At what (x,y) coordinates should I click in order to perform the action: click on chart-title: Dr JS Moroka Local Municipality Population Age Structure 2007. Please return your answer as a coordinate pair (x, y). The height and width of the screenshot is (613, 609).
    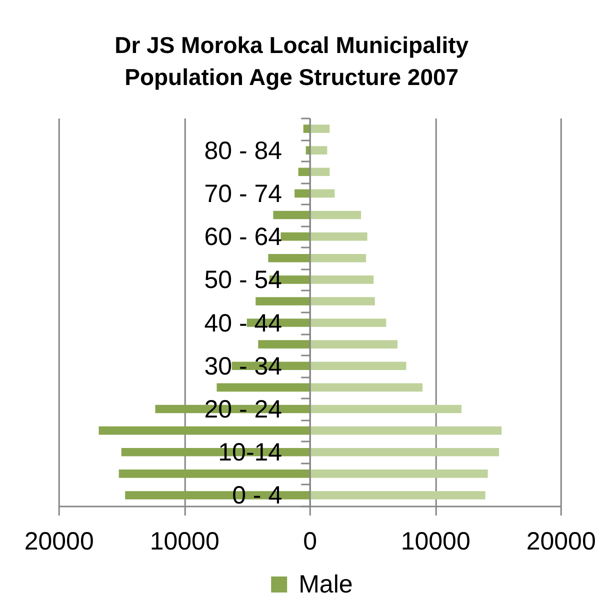
    Looking at the image, I should click on (291, 61).